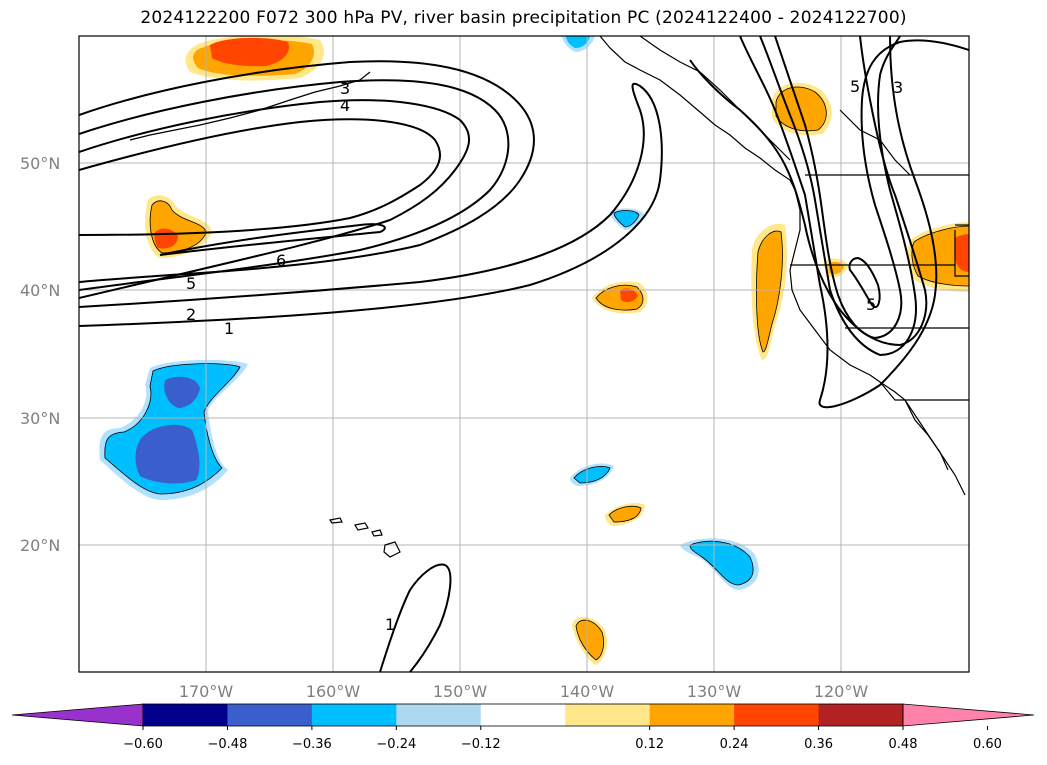 The width and height of the screenshot is (1047, 765). What do you see at coordinates (40, 418) in the screenshot?
I see `lat-label: 30°N` at bounding box center [40, 418].